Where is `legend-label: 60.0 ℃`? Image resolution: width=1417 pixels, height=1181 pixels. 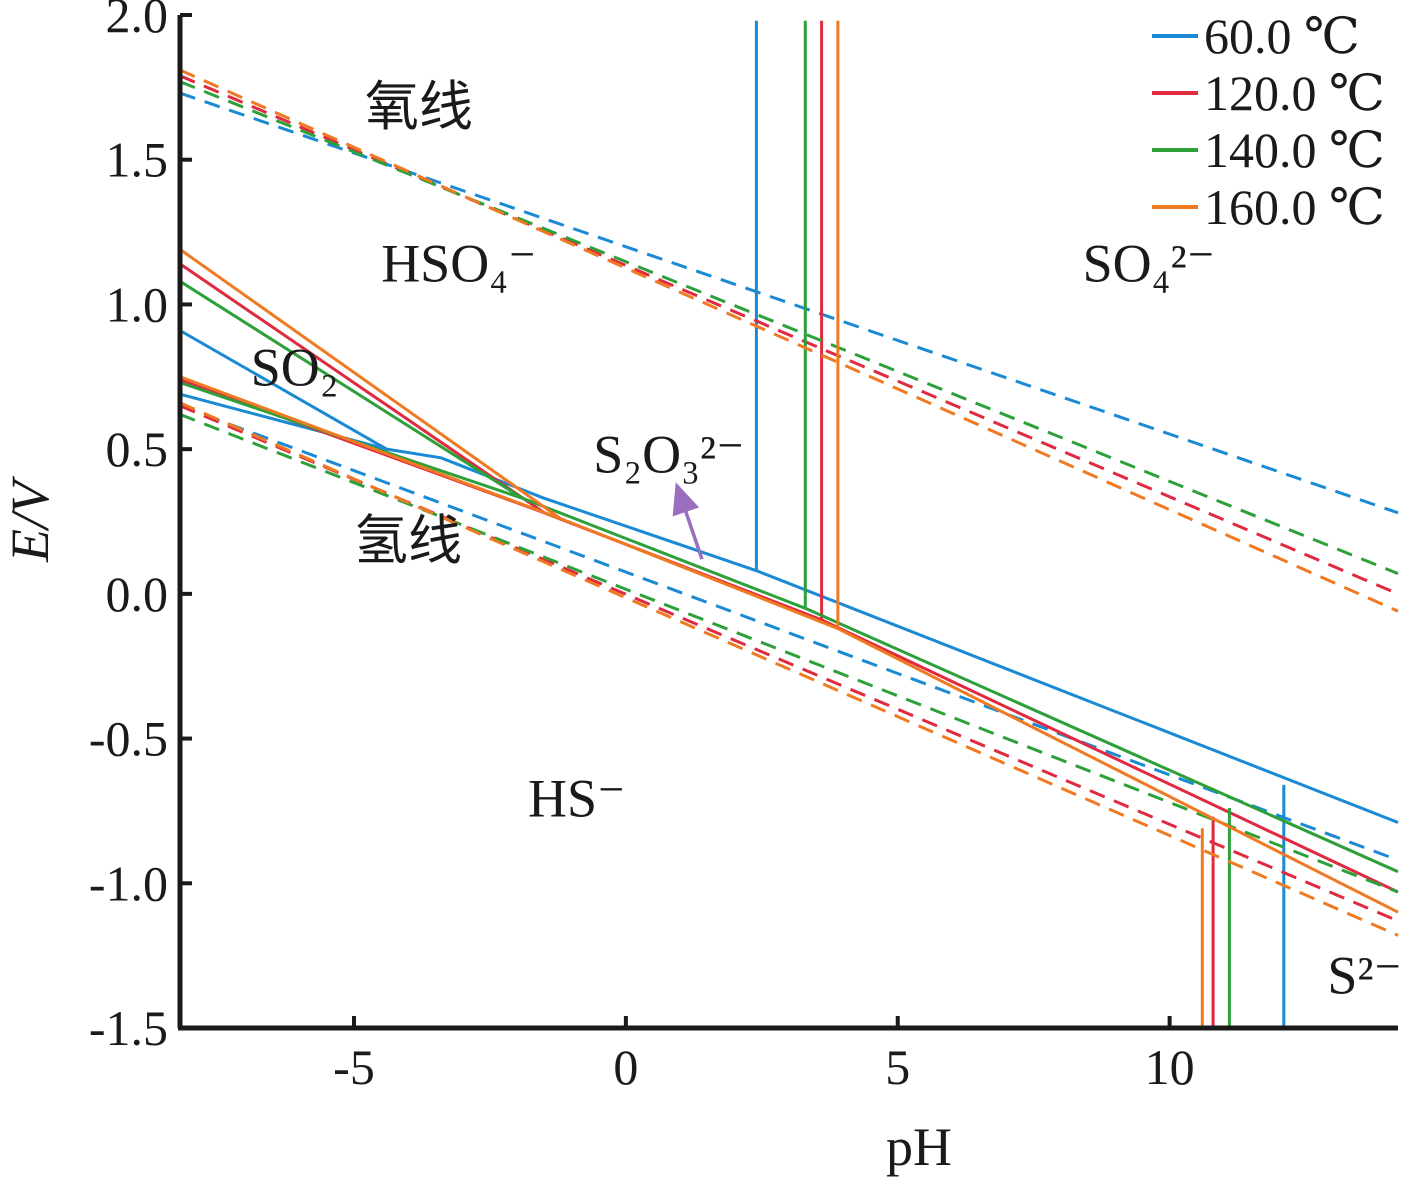
legend-label: 60.0 ℃ is located at coordinates (1282, 36).